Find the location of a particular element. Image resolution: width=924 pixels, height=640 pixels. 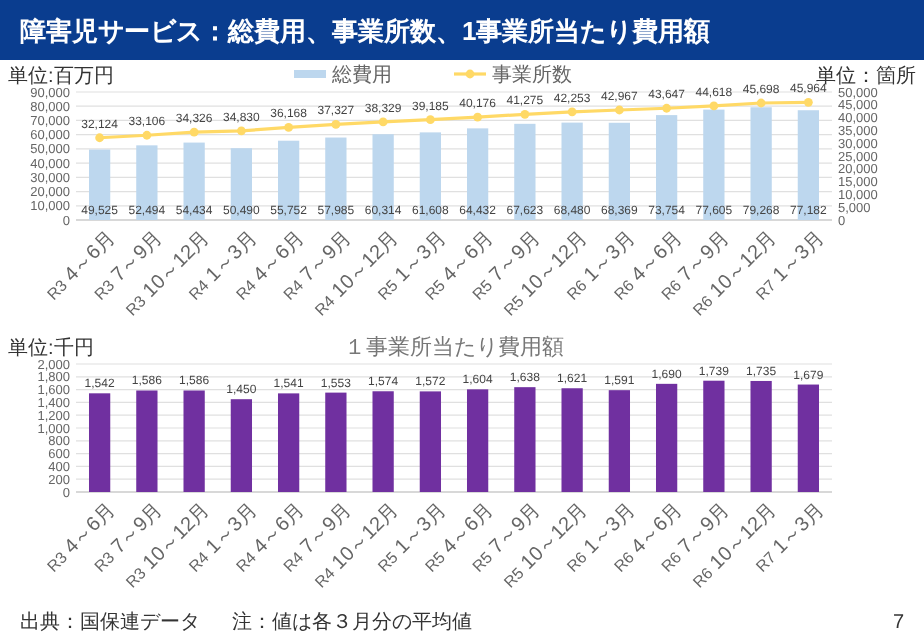

y-axis-title: 単位:千円 is located at coordinates (51, 348).